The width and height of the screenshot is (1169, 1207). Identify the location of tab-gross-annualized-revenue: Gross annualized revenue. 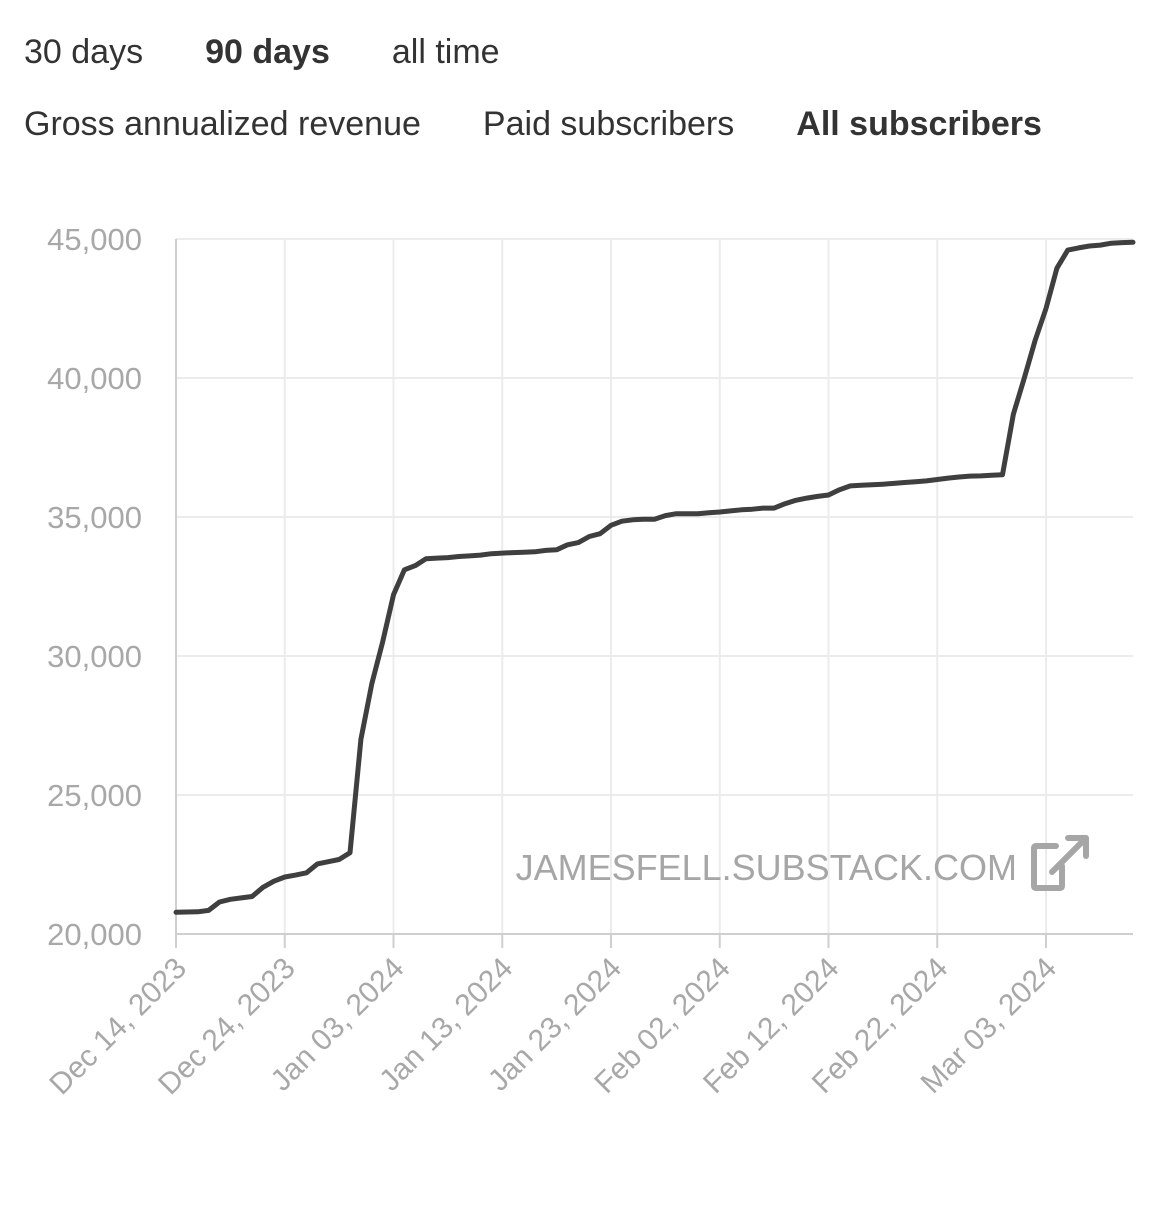
(222, 124).